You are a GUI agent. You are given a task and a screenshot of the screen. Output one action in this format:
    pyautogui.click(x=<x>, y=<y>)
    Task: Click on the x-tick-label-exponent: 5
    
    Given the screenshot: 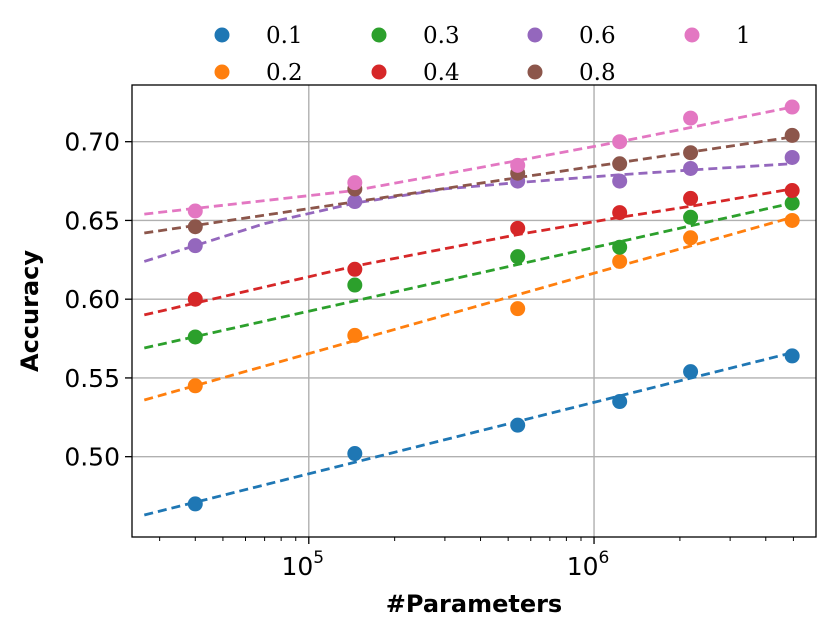 What is the action you would take?
    pyautogui.click(x=318, y=558)
    